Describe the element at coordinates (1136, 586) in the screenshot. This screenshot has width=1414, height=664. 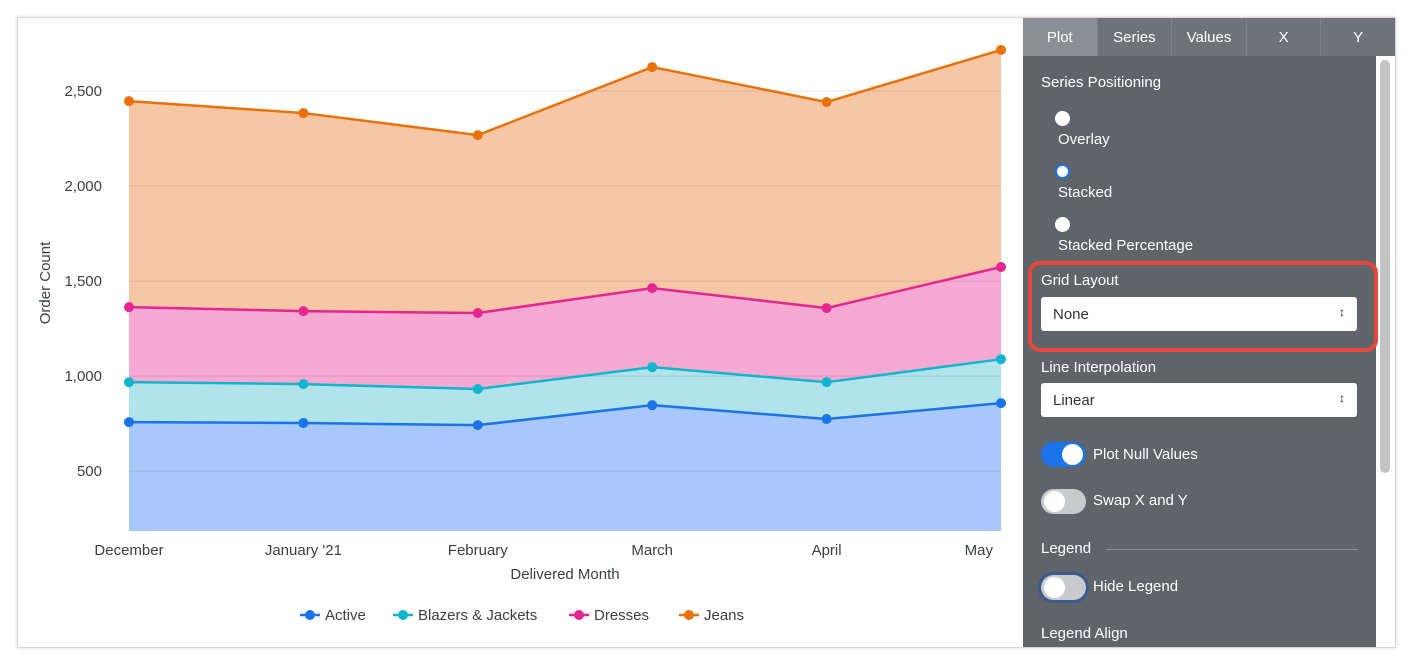
I see `hide-legend-label: Hide Legend` at that location.